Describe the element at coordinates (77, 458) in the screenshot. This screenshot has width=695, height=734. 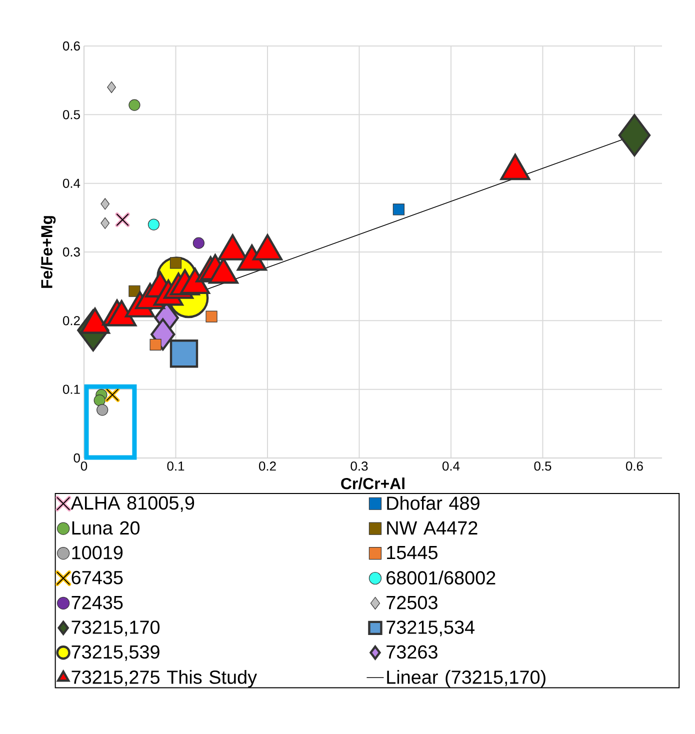
I see `y-tick-label: 0` at that location.